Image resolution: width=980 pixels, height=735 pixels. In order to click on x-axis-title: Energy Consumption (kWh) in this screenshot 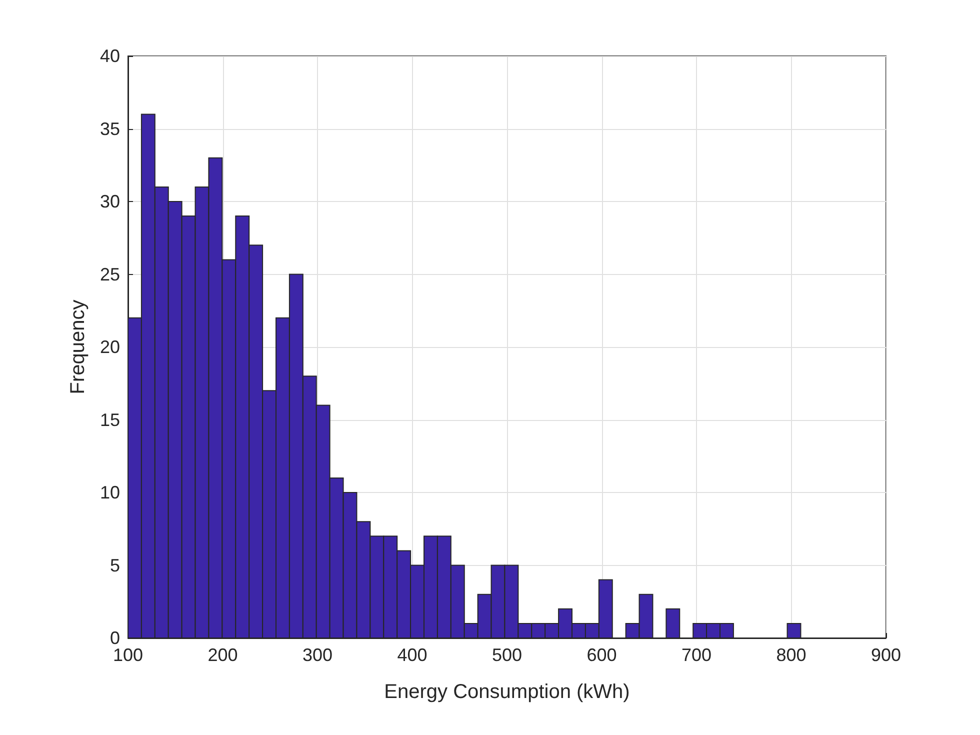, I will do `click(507, 692)`.